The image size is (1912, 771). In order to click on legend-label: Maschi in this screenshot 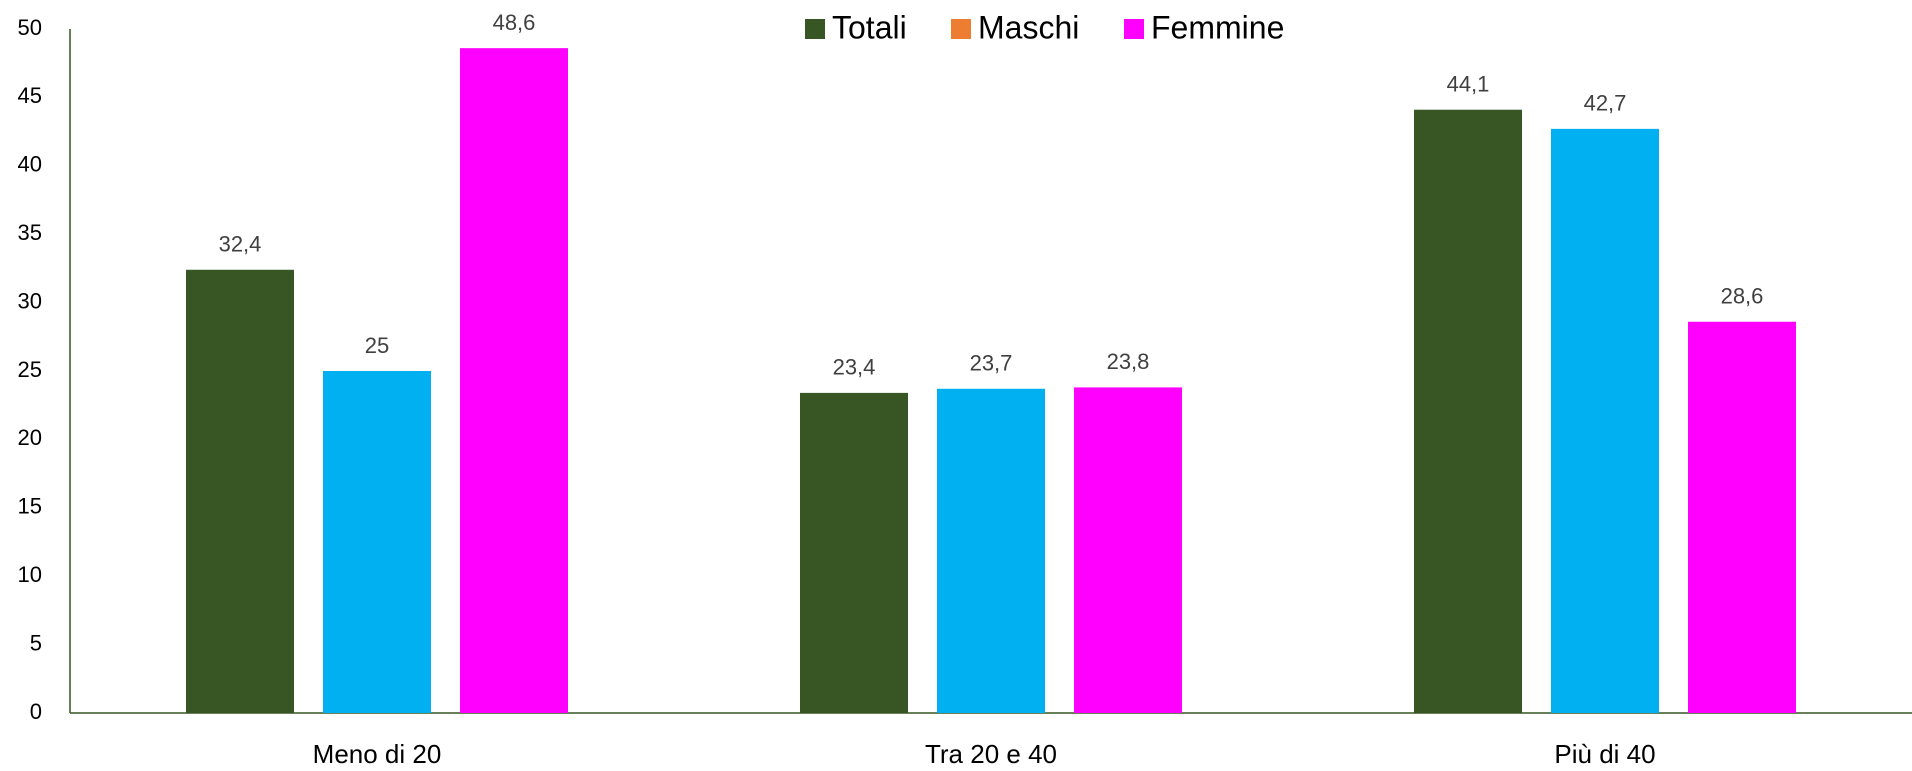, I will do `click(1028, 27)`.